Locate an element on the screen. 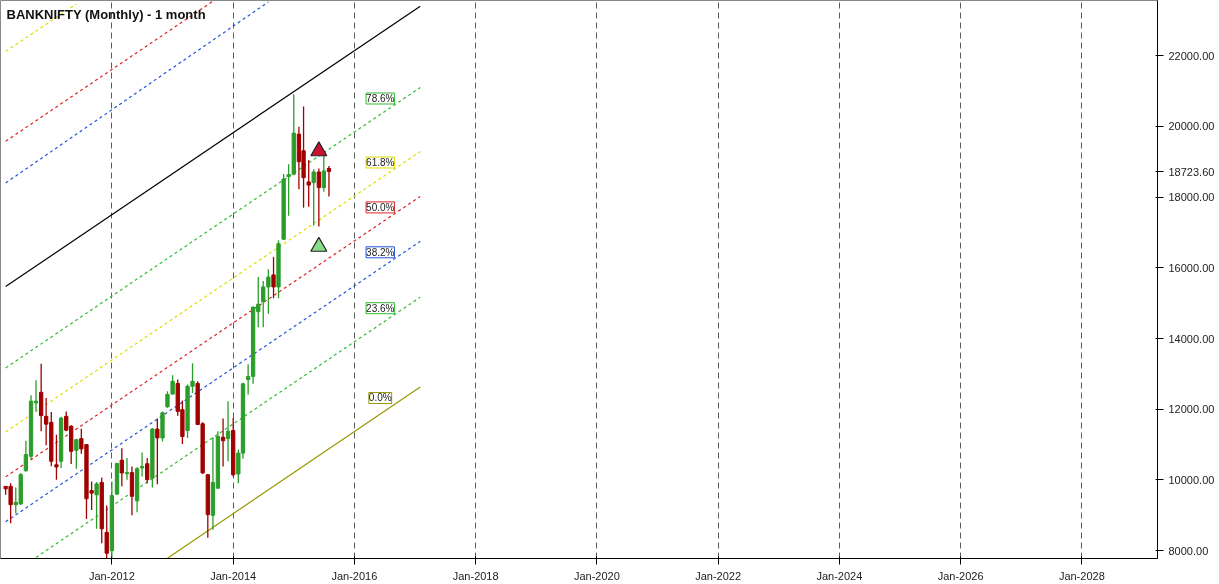 Image resolution: width=1219 pixels, height=584 pixels. y-tick-label: 20000.00 is located at coordinates (1191, 126).